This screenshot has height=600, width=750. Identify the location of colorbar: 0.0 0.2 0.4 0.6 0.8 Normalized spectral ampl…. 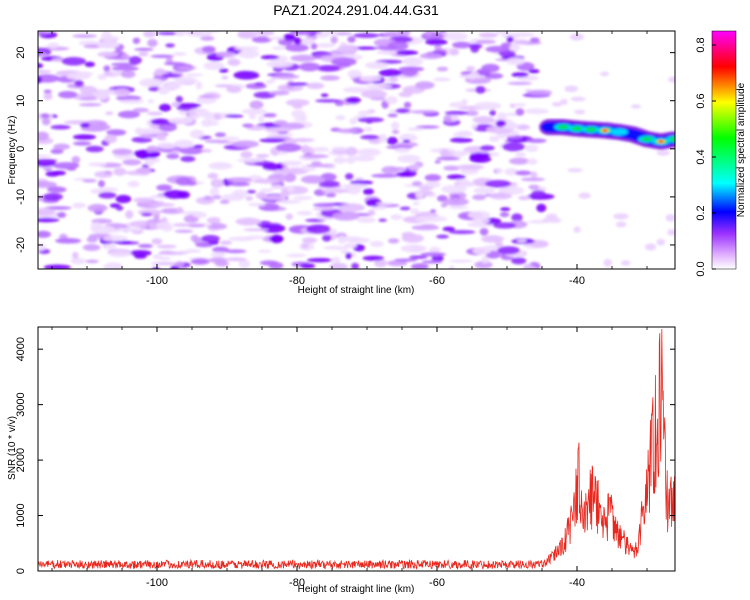
(721, 153).